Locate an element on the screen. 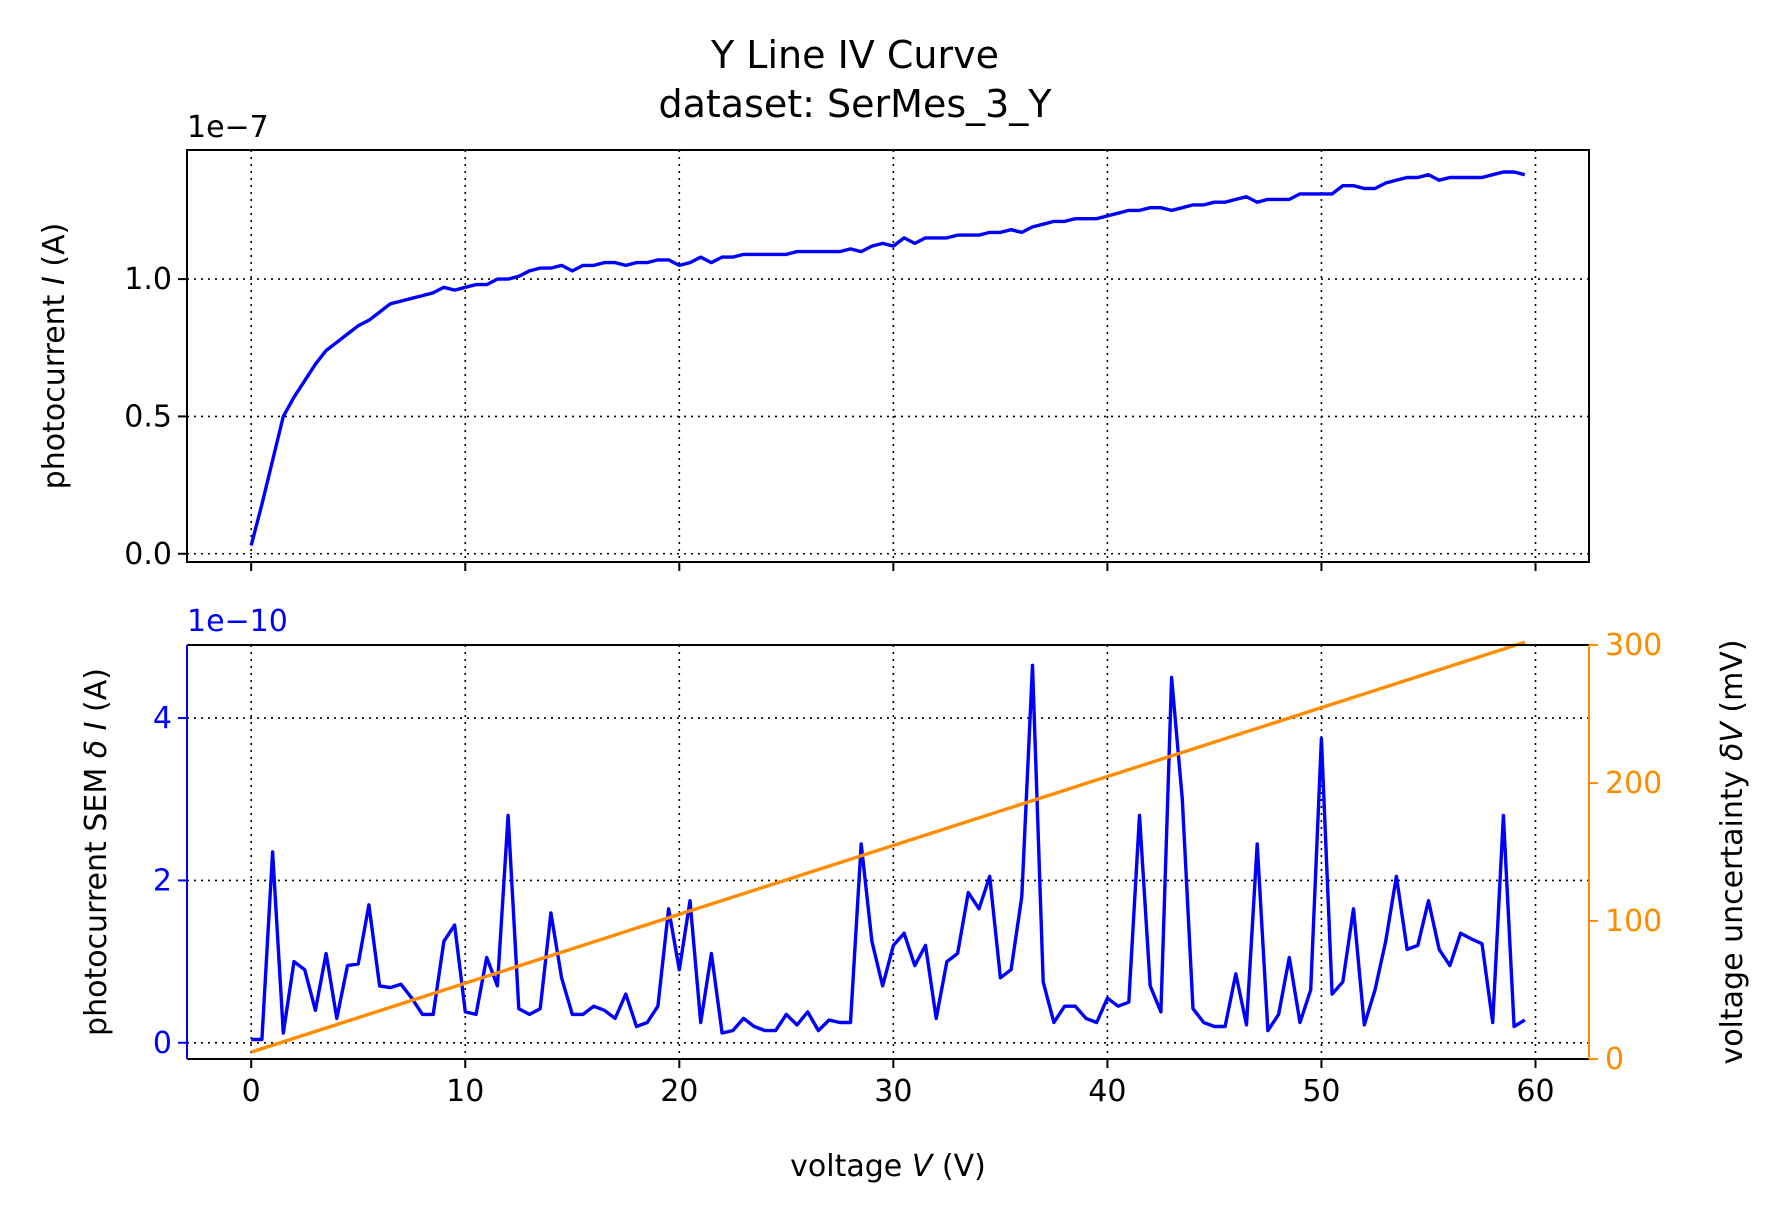 The height and width of the screenshot is (1215, 1780). x-tick-label: 50 is located at coordinates (1321, 1091).